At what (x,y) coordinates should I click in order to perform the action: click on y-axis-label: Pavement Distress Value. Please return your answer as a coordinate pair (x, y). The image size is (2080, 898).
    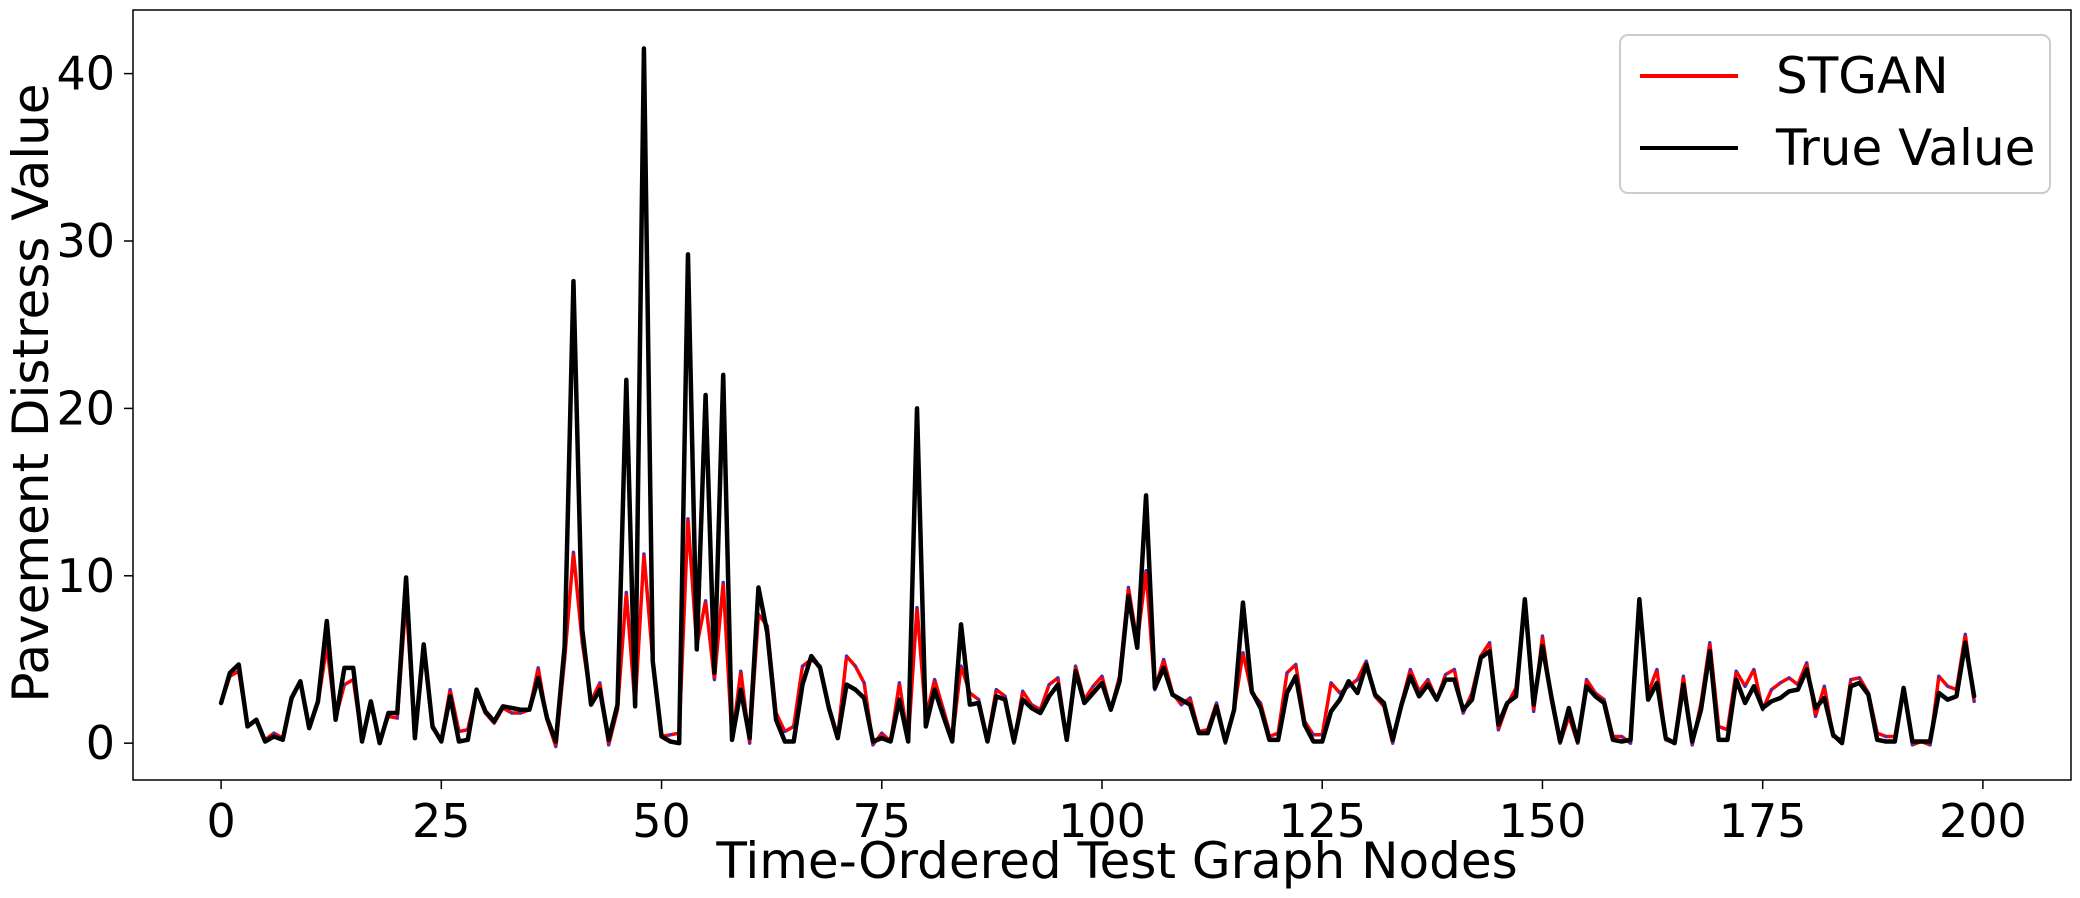
    Looking at the image, I should click on (31, 392).